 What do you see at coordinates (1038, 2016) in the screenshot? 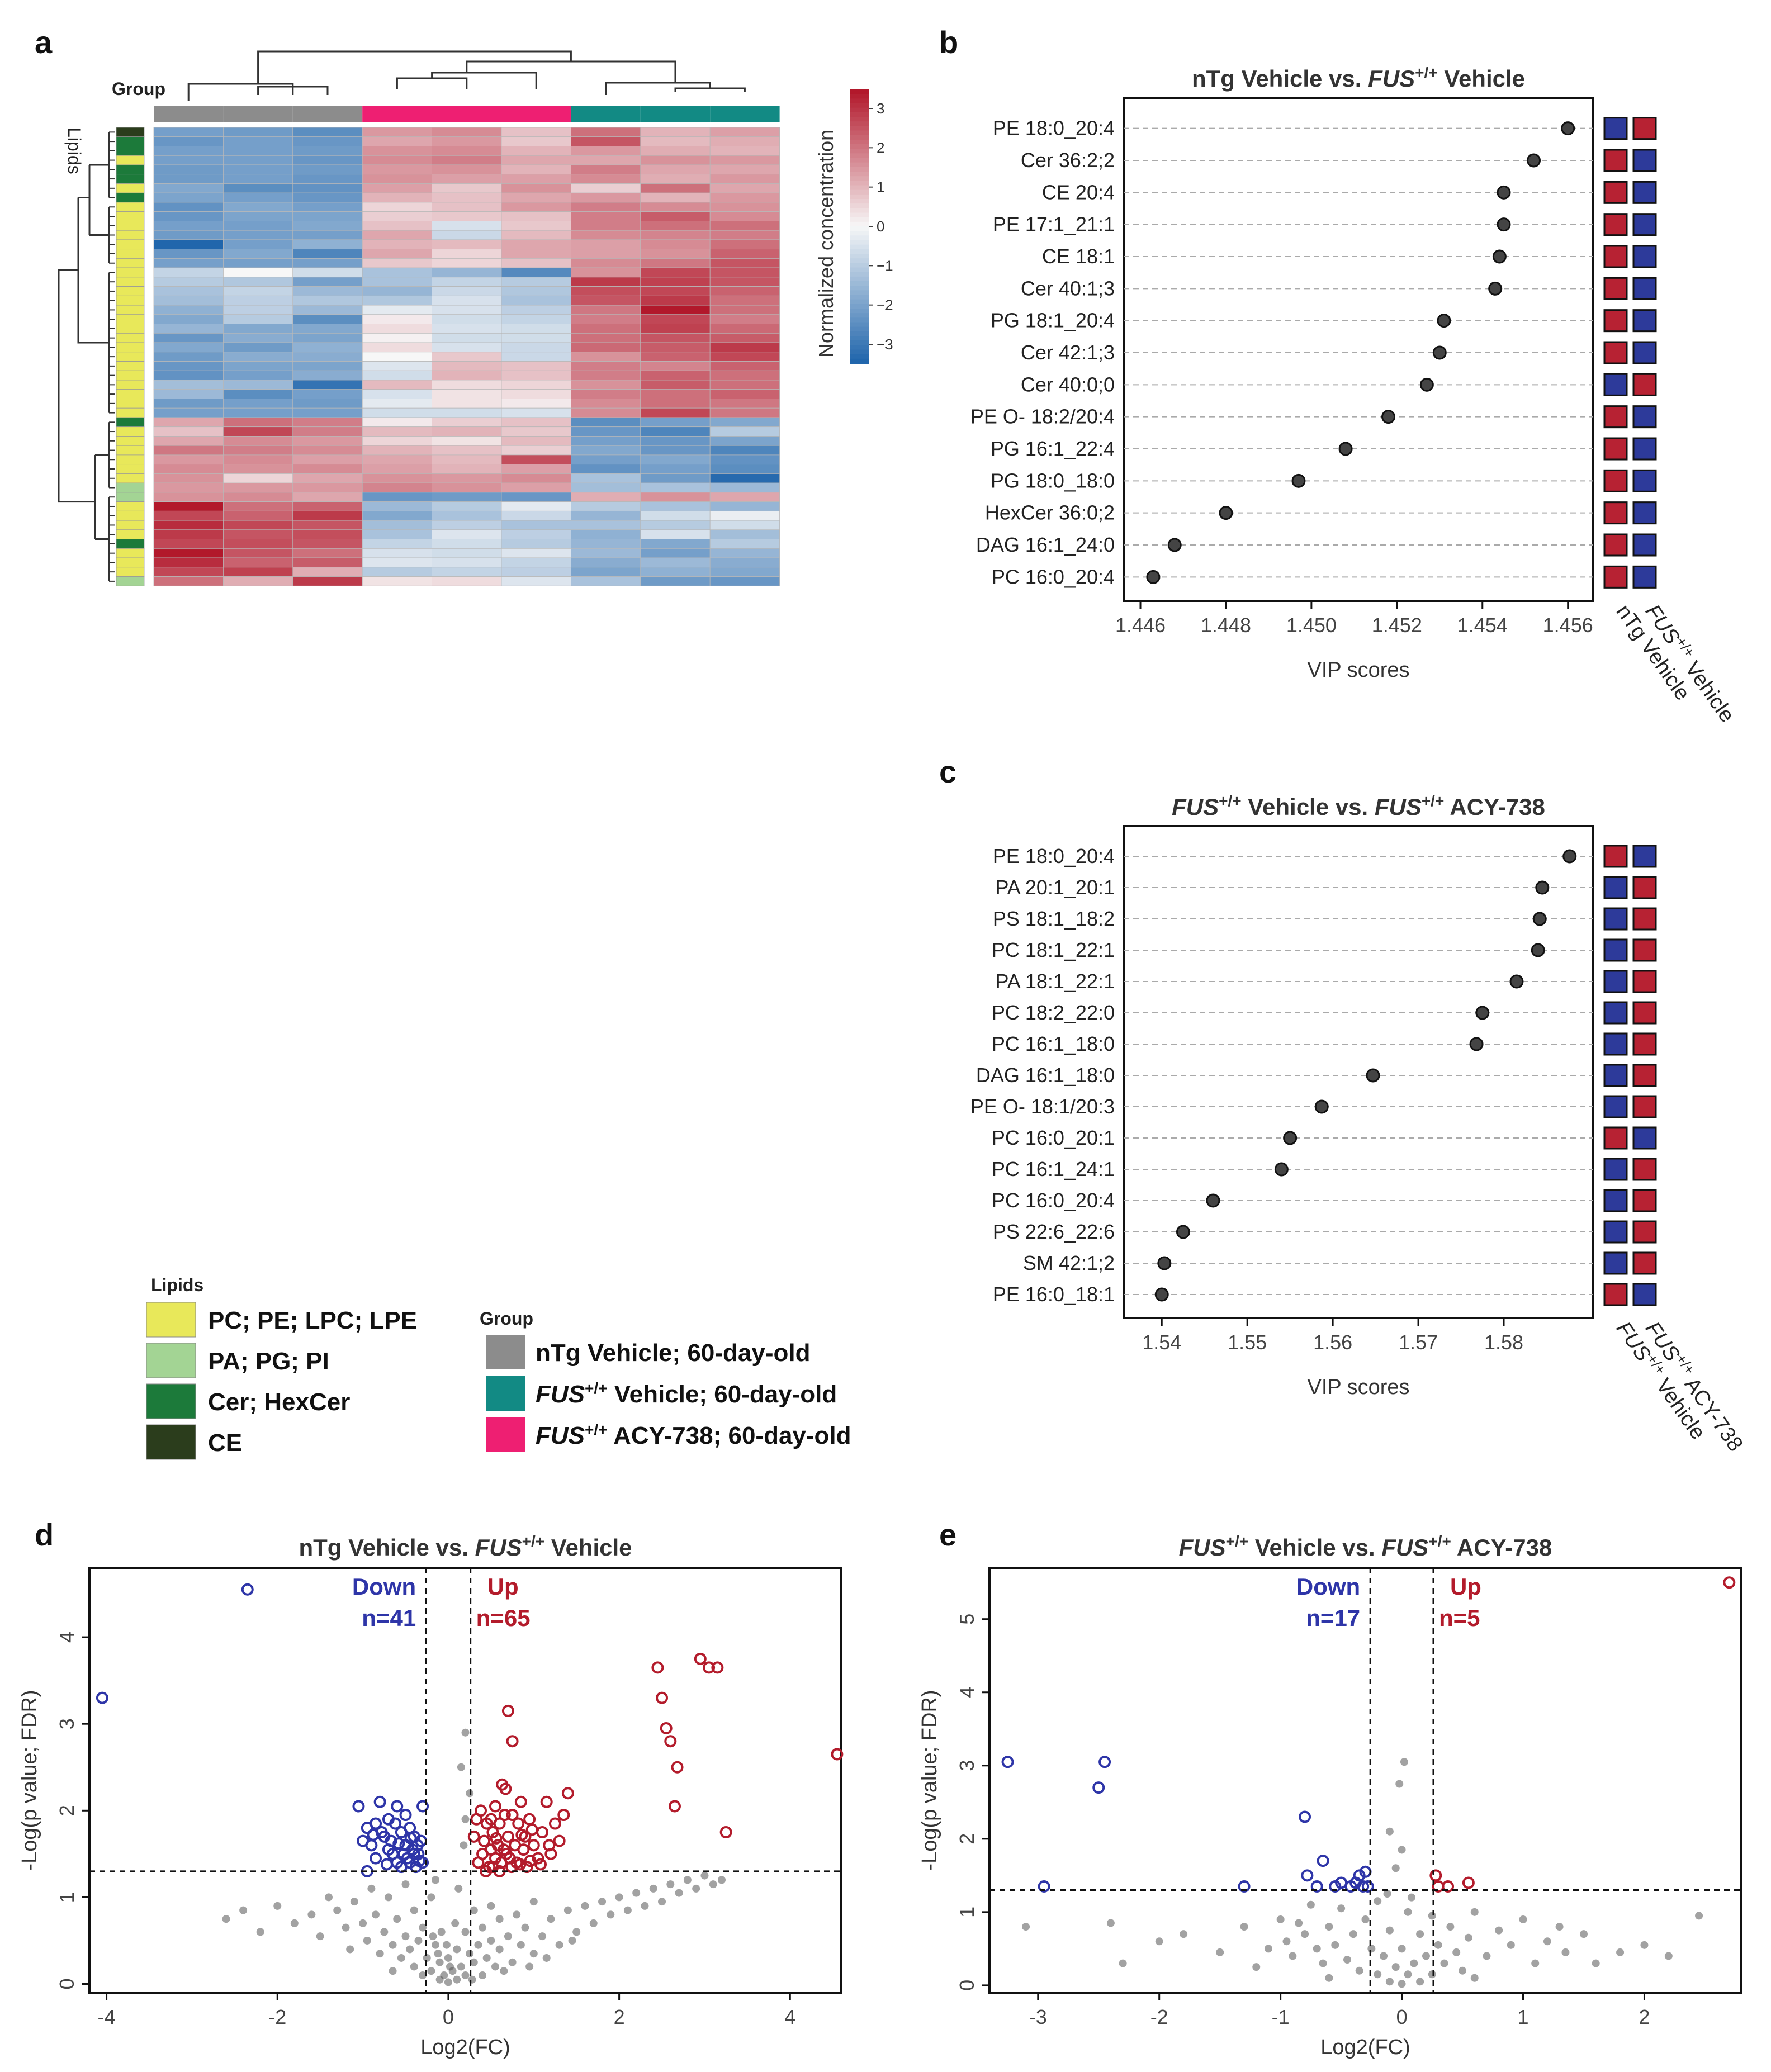
I see `x-tick-label: -3` at bounding box center [1038, 2016].